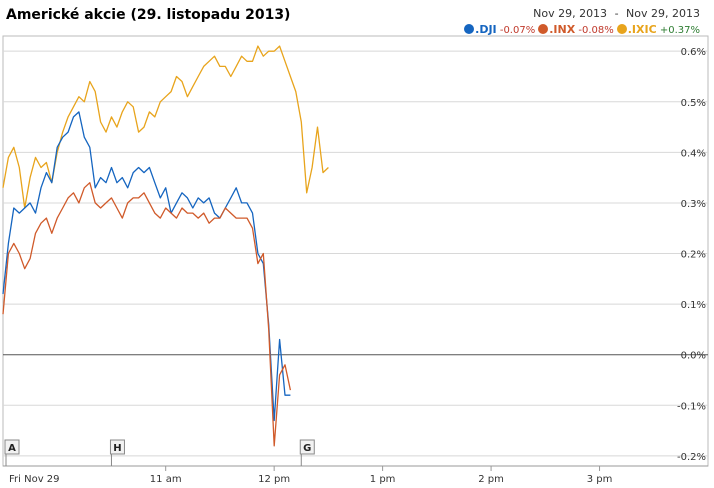  I want to click on news-flag-label: A, so click(12, 448).